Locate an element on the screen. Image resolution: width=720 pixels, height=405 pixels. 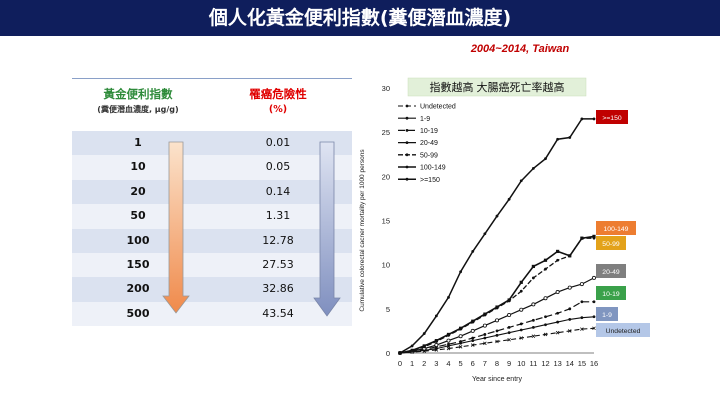
annotation-box is located at coordinates (497, 87).